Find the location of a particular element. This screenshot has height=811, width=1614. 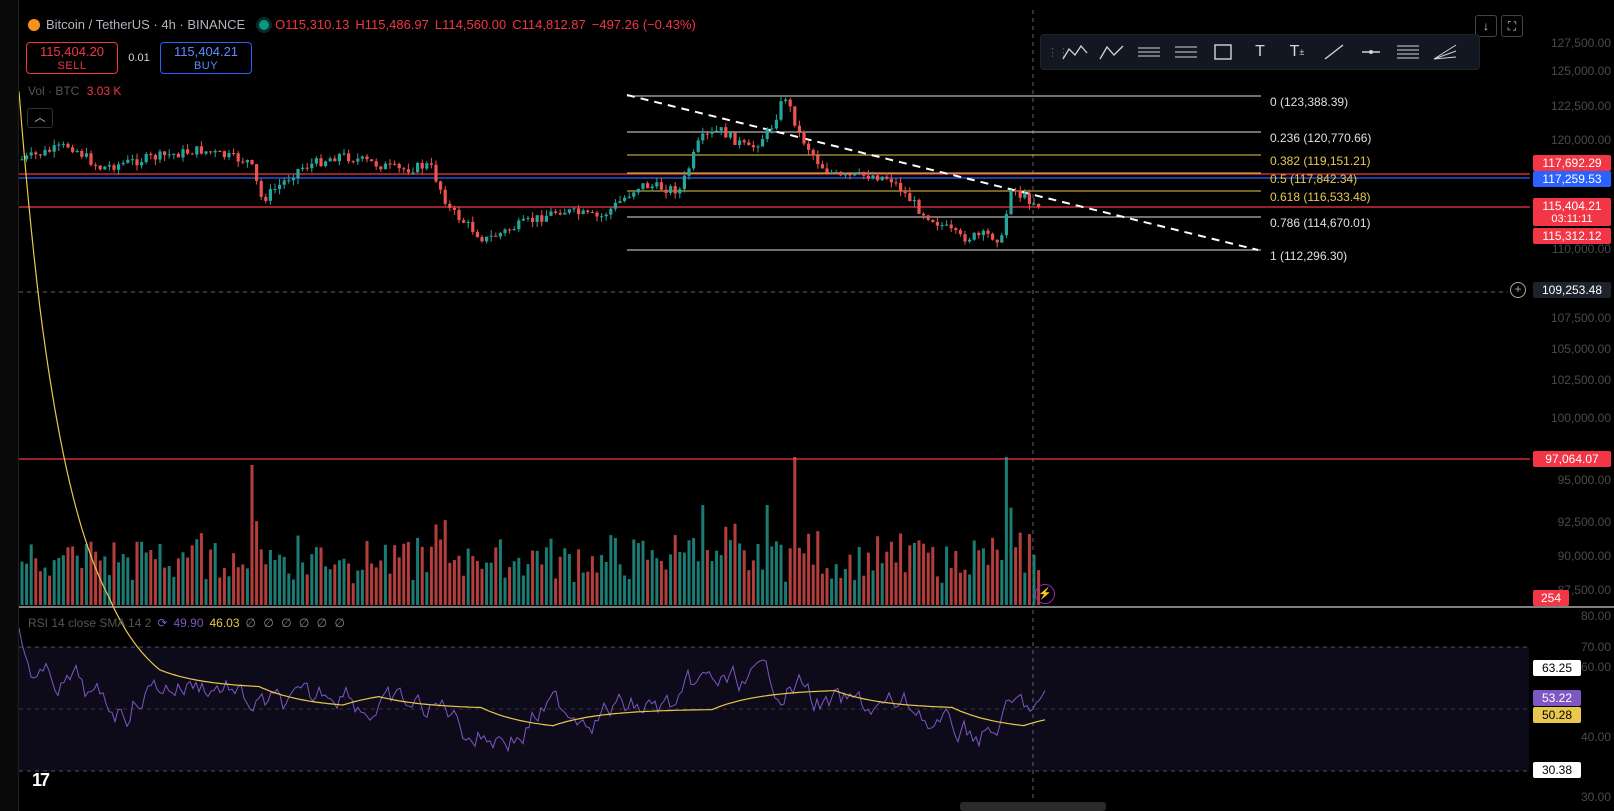

add-alert-icon: + is located at coordinates (1518, 290).